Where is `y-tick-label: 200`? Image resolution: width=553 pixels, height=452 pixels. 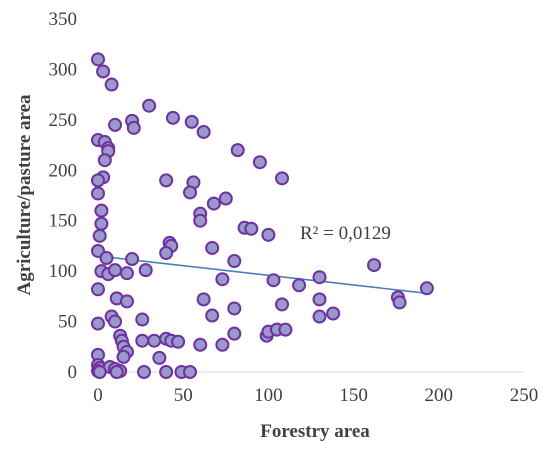 y-tick-label: 200 is located at coordinates (63, 170).